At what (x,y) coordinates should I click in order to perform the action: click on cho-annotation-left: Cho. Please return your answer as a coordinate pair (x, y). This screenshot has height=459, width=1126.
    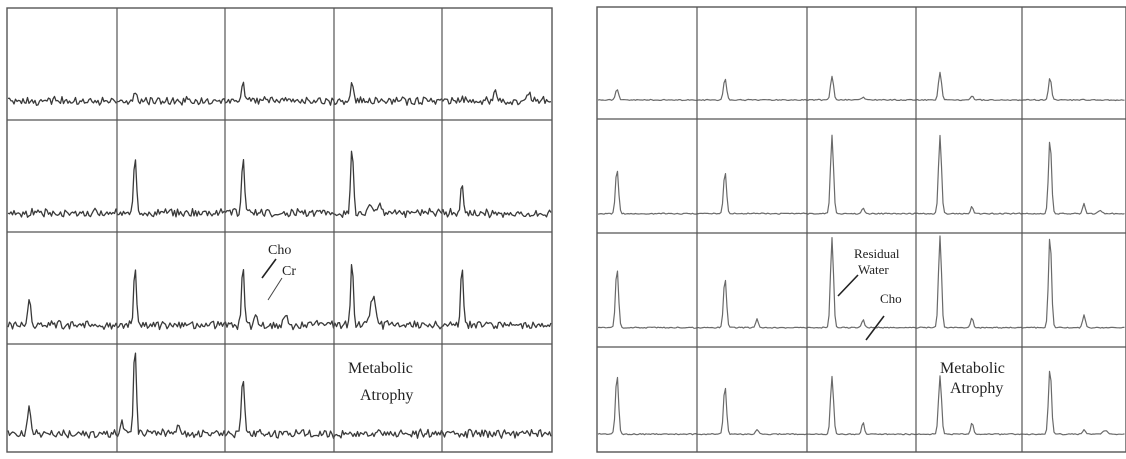
    Looking at the image, I should click on (276, 261).